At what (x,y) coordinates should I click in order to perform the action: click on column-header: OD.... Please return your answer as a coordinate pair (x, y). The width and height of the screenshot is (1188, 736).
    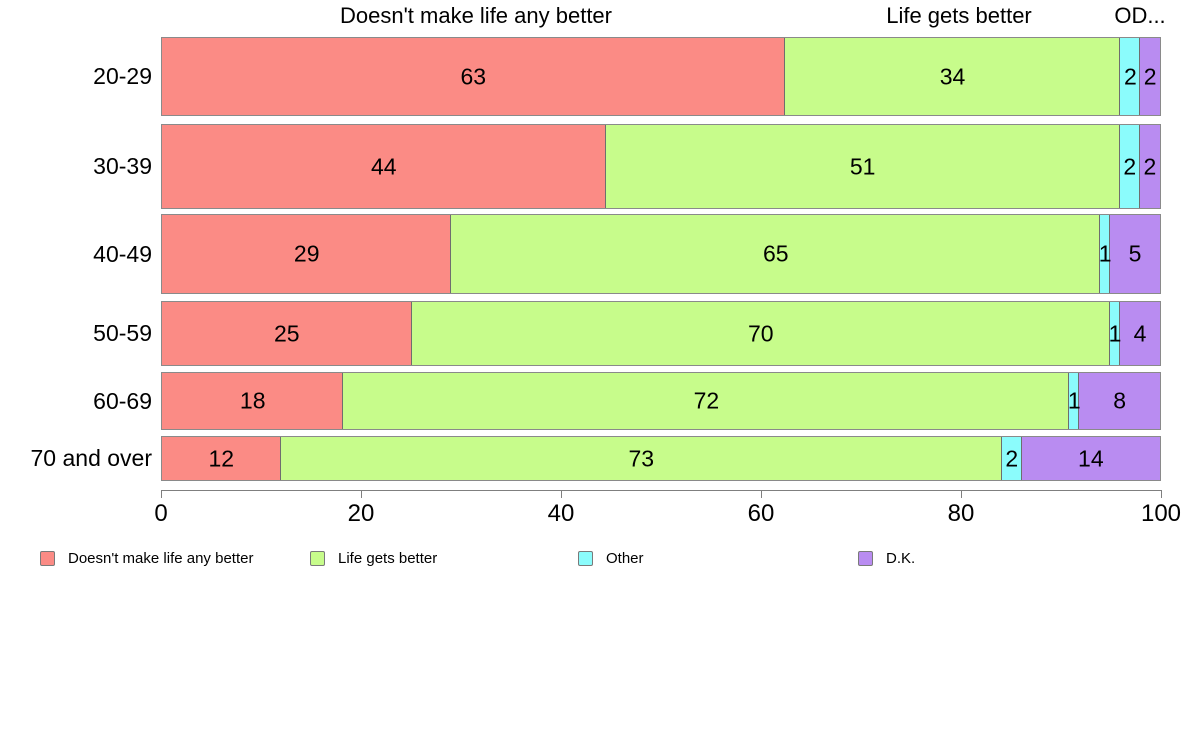
    Looking at the image, I should click on (1140, 15).